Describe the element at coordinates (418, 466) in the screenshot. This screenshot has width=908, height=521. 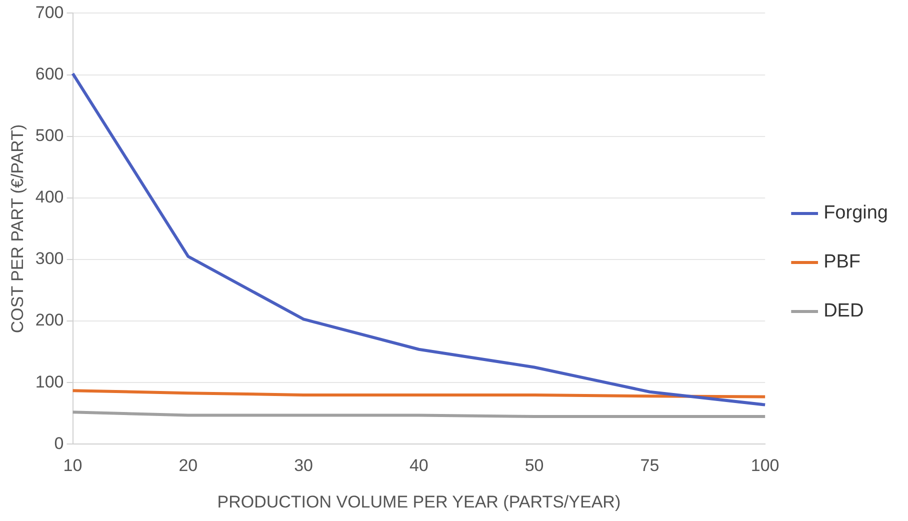
I see `x-tick-label: 40` at that location.